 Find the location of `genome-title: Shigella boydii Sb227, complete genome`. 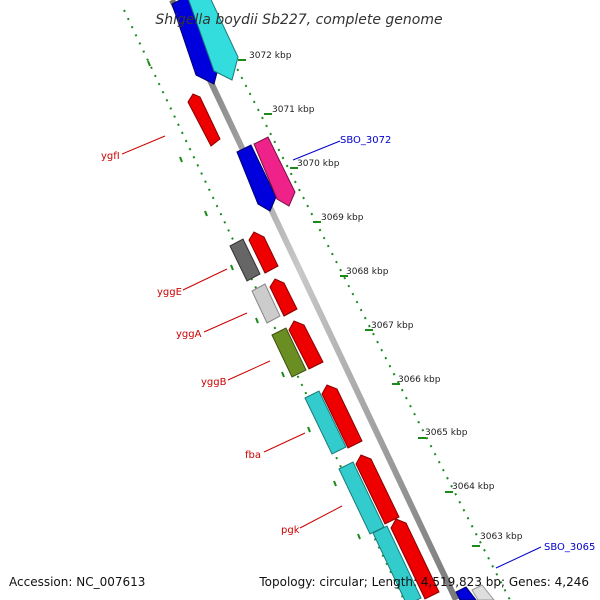

genome-title: Shigella boydii Sb227, complete genome is located at coordinates (298, 20).